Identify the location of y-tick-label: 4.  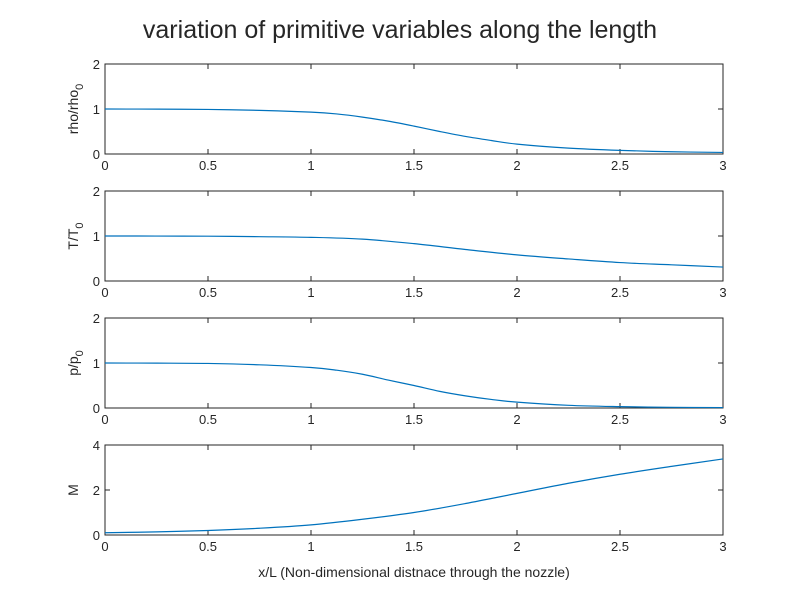
(96, 445).